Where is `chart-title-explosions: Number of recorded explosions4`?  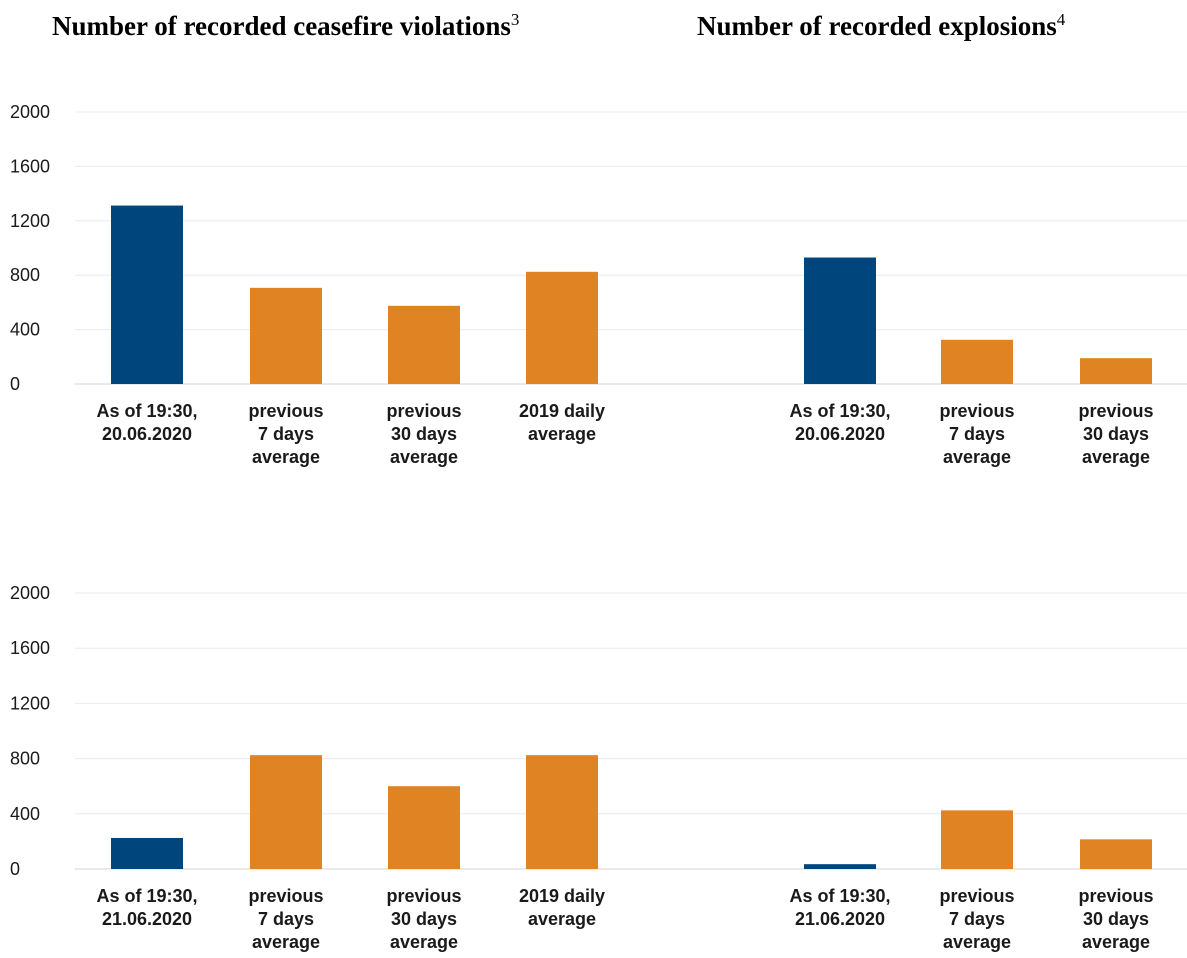
chart-title-explosions: Number of recorded explosions4 is located at coordinates (881, 26).